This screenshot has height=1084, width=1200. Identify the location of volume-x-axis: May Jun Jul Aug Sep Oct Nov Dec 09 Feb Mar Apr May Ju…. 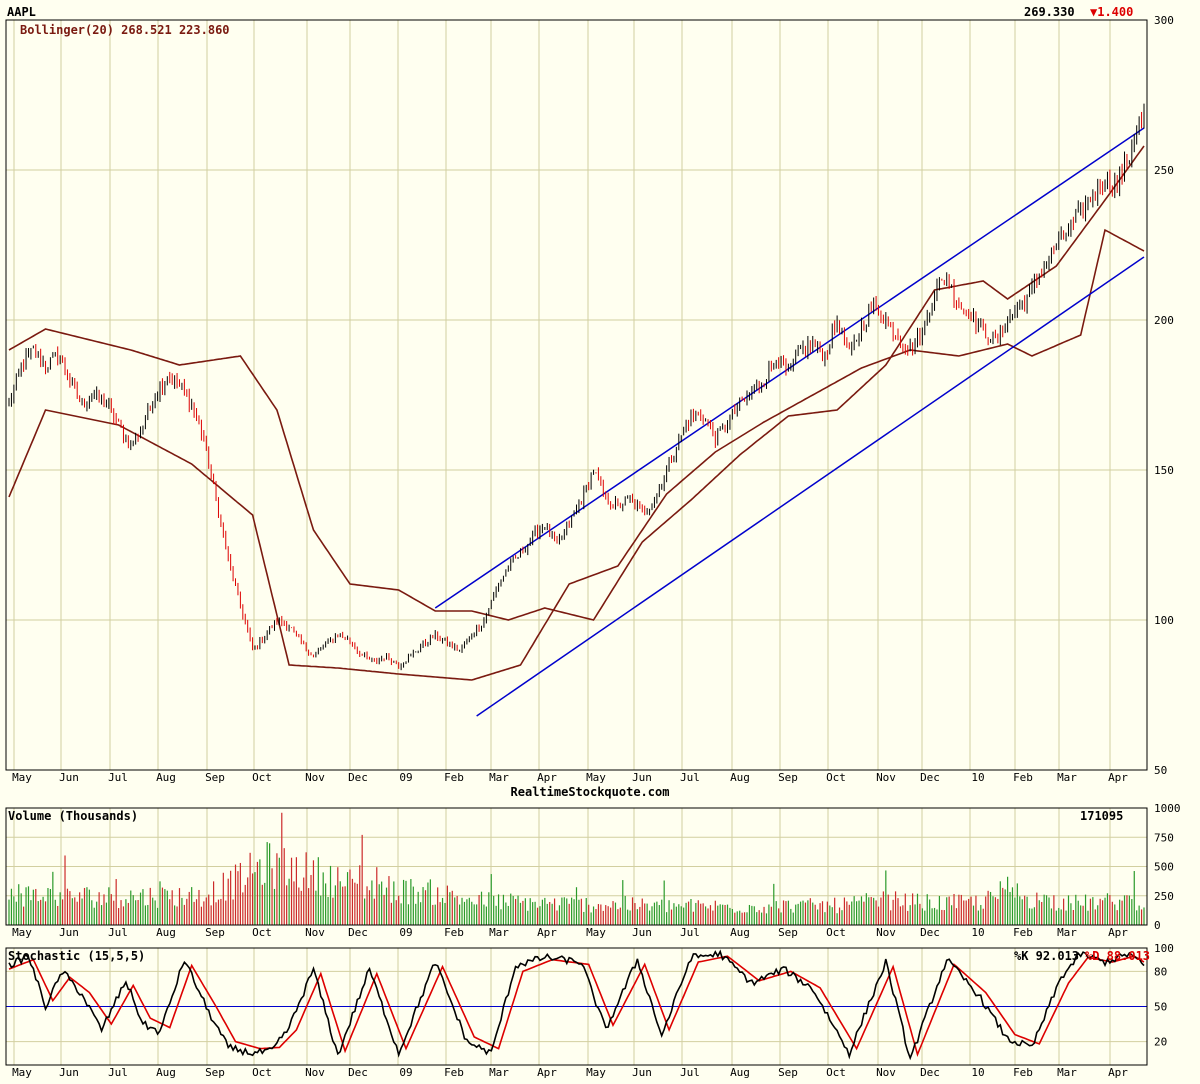
(570, 932).